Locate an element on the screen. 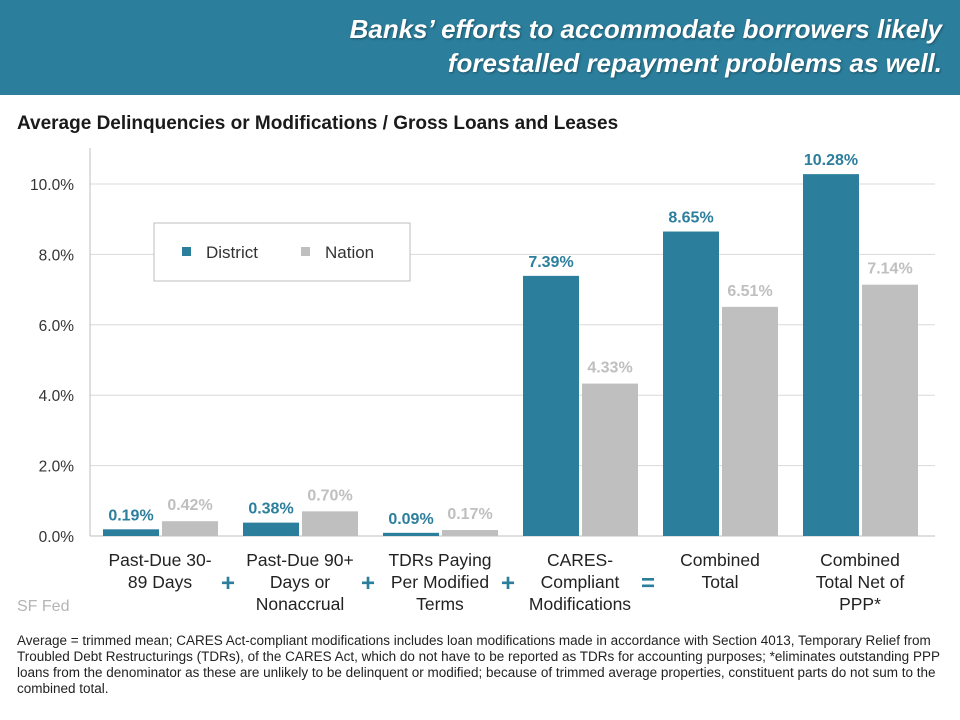 The height and width of the screenshot is (720, 960). legend-label-nation: Nation is located at coordinates (349, 252).